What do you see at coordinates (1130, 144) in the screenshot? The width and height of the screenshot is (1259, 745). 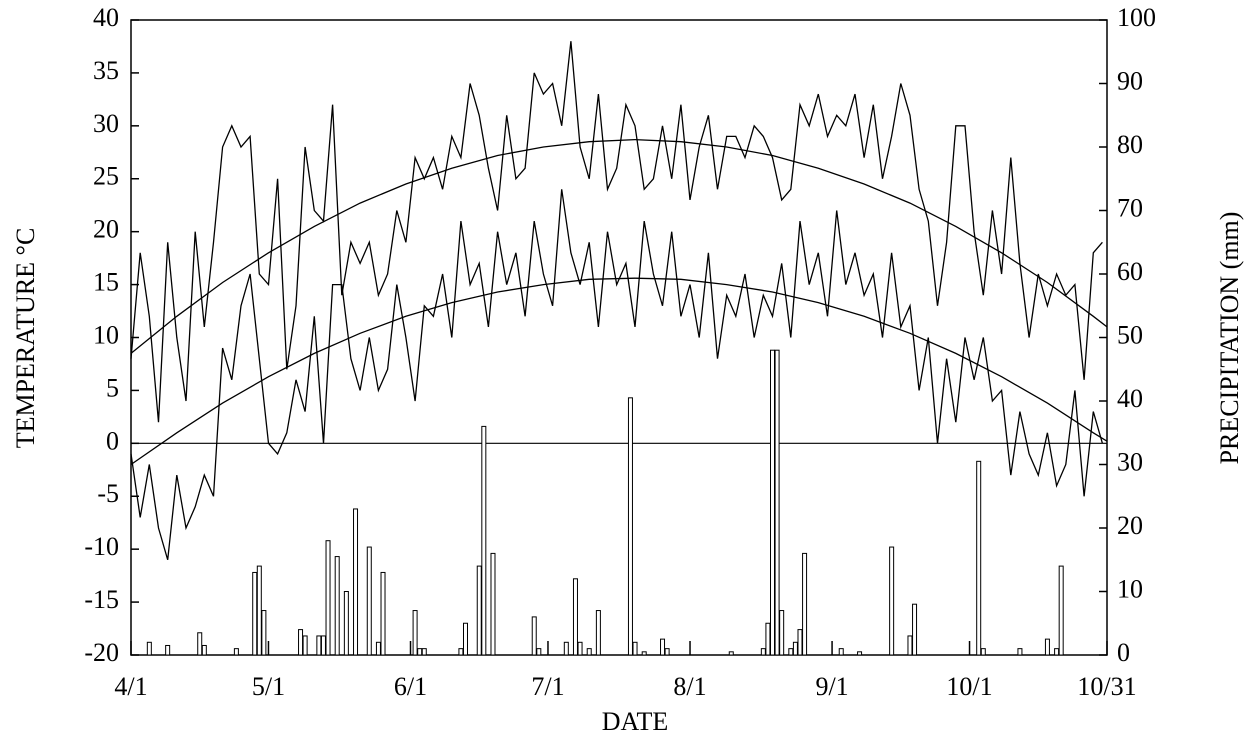 I see `y2-tick-label: 80` at bounding box center [1130, 144].